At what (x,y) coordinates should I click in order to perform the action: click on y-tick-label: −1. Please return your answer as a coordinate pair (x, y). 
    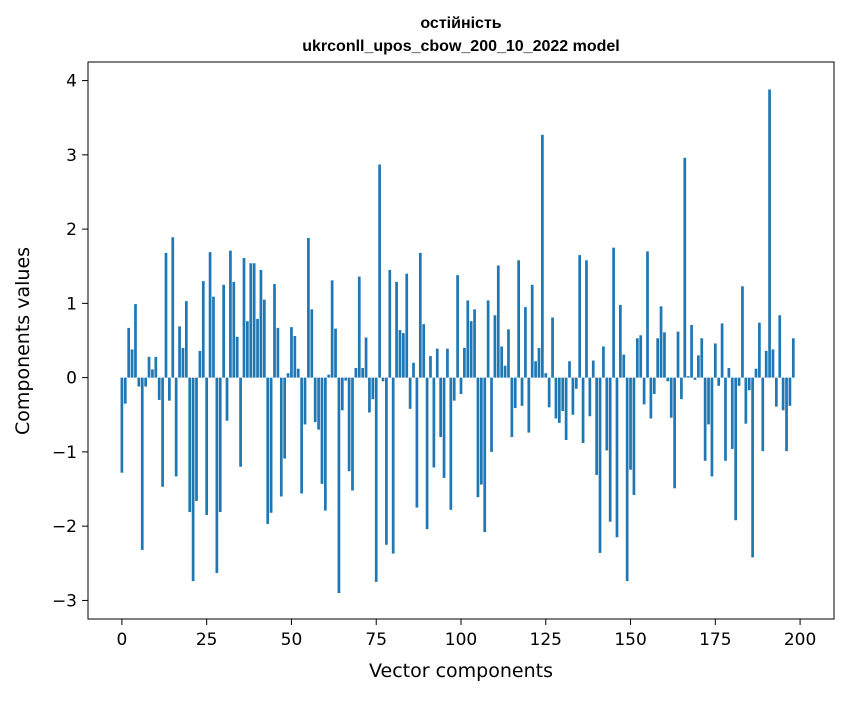
    Looking at the image, I should click on (64, 453).